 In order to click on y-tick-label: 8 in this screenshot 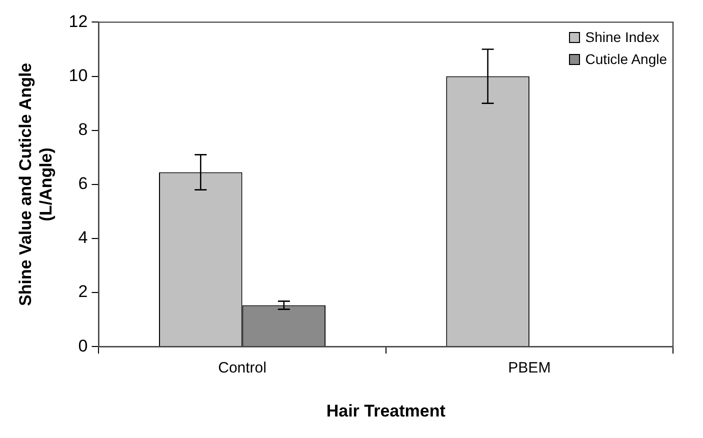, I will do `click(83, 130)`.